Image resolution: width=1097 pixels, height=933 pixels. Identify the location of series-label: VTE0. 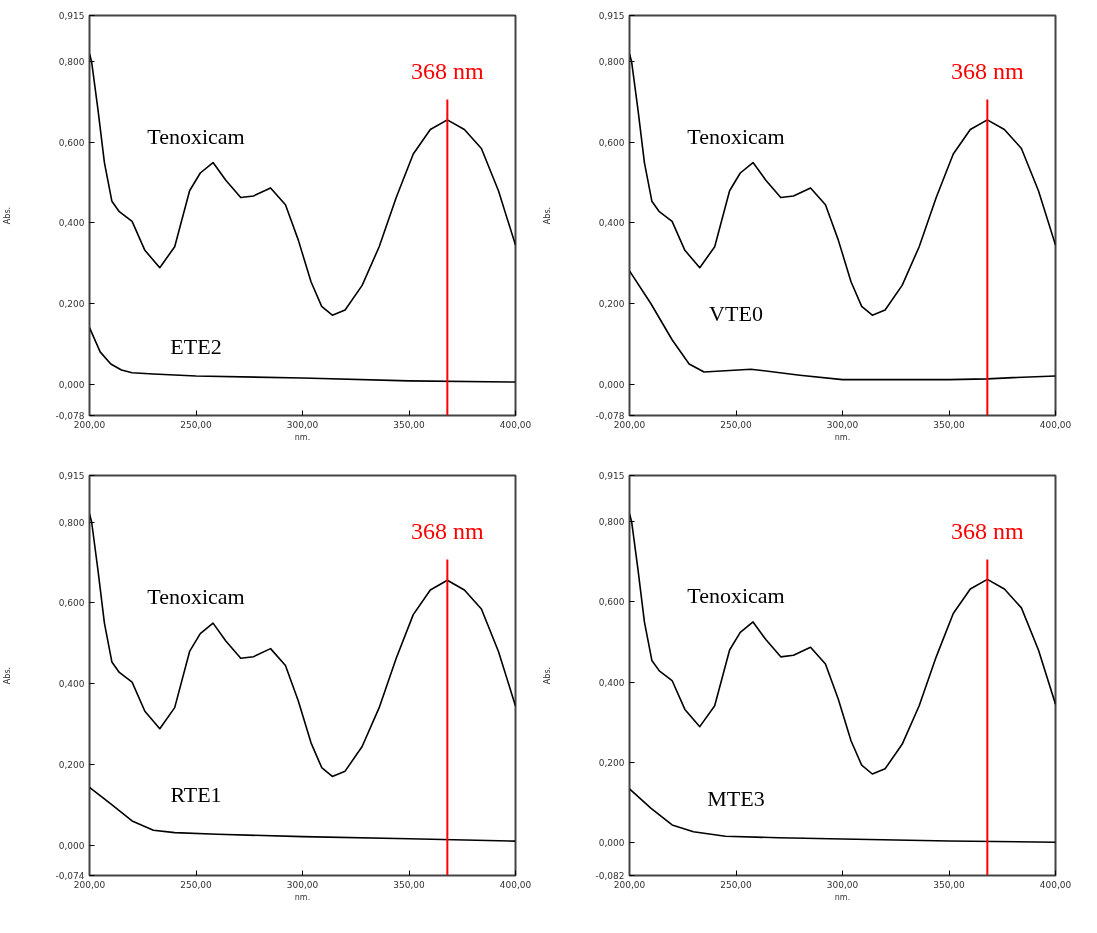
(736, 313).